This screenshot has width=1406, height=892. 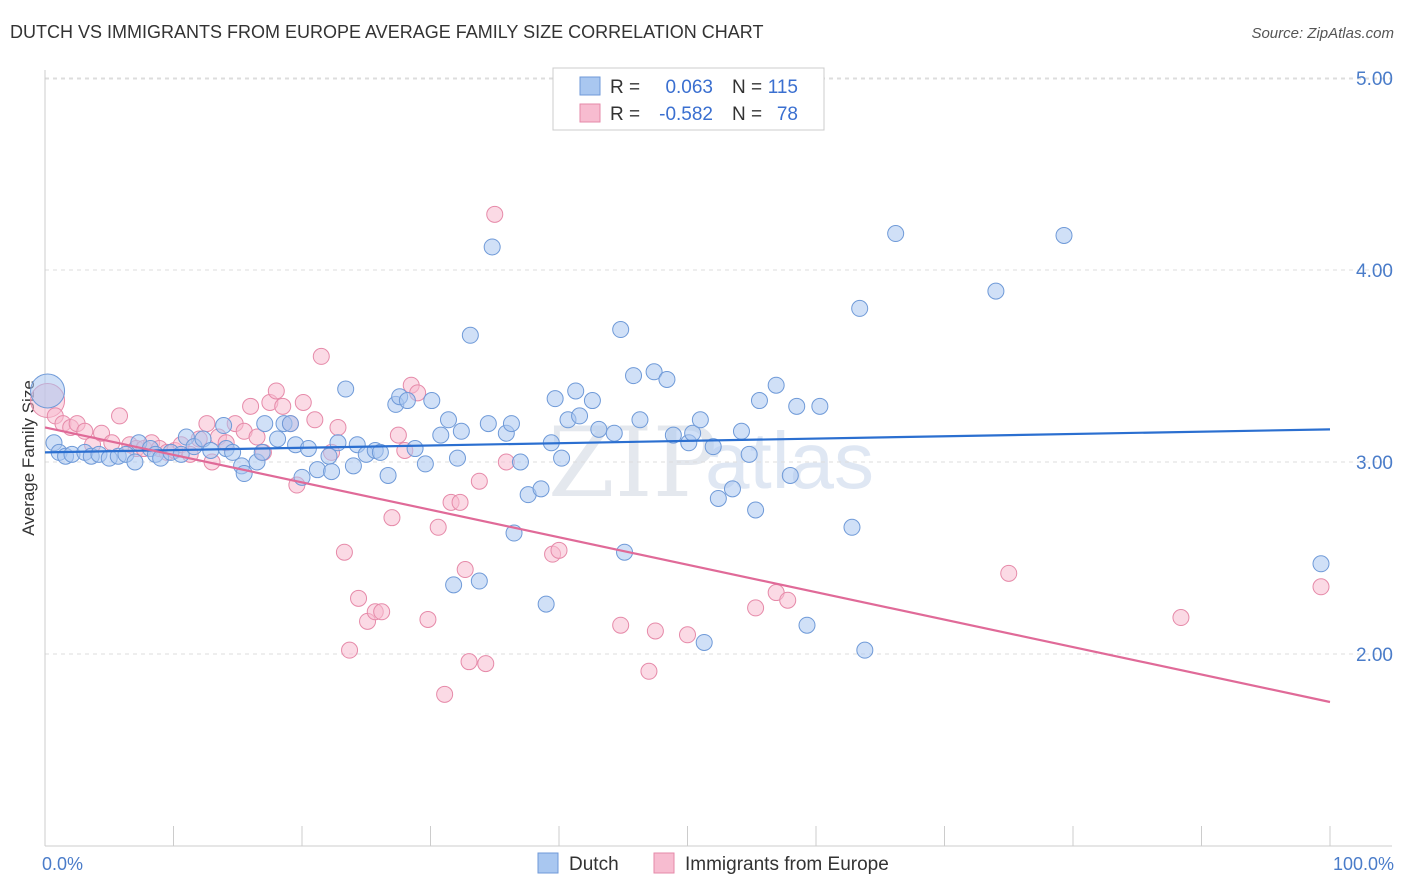 I want to click on legend-r-label-immigrants: R =, so click(x=625, y=114).